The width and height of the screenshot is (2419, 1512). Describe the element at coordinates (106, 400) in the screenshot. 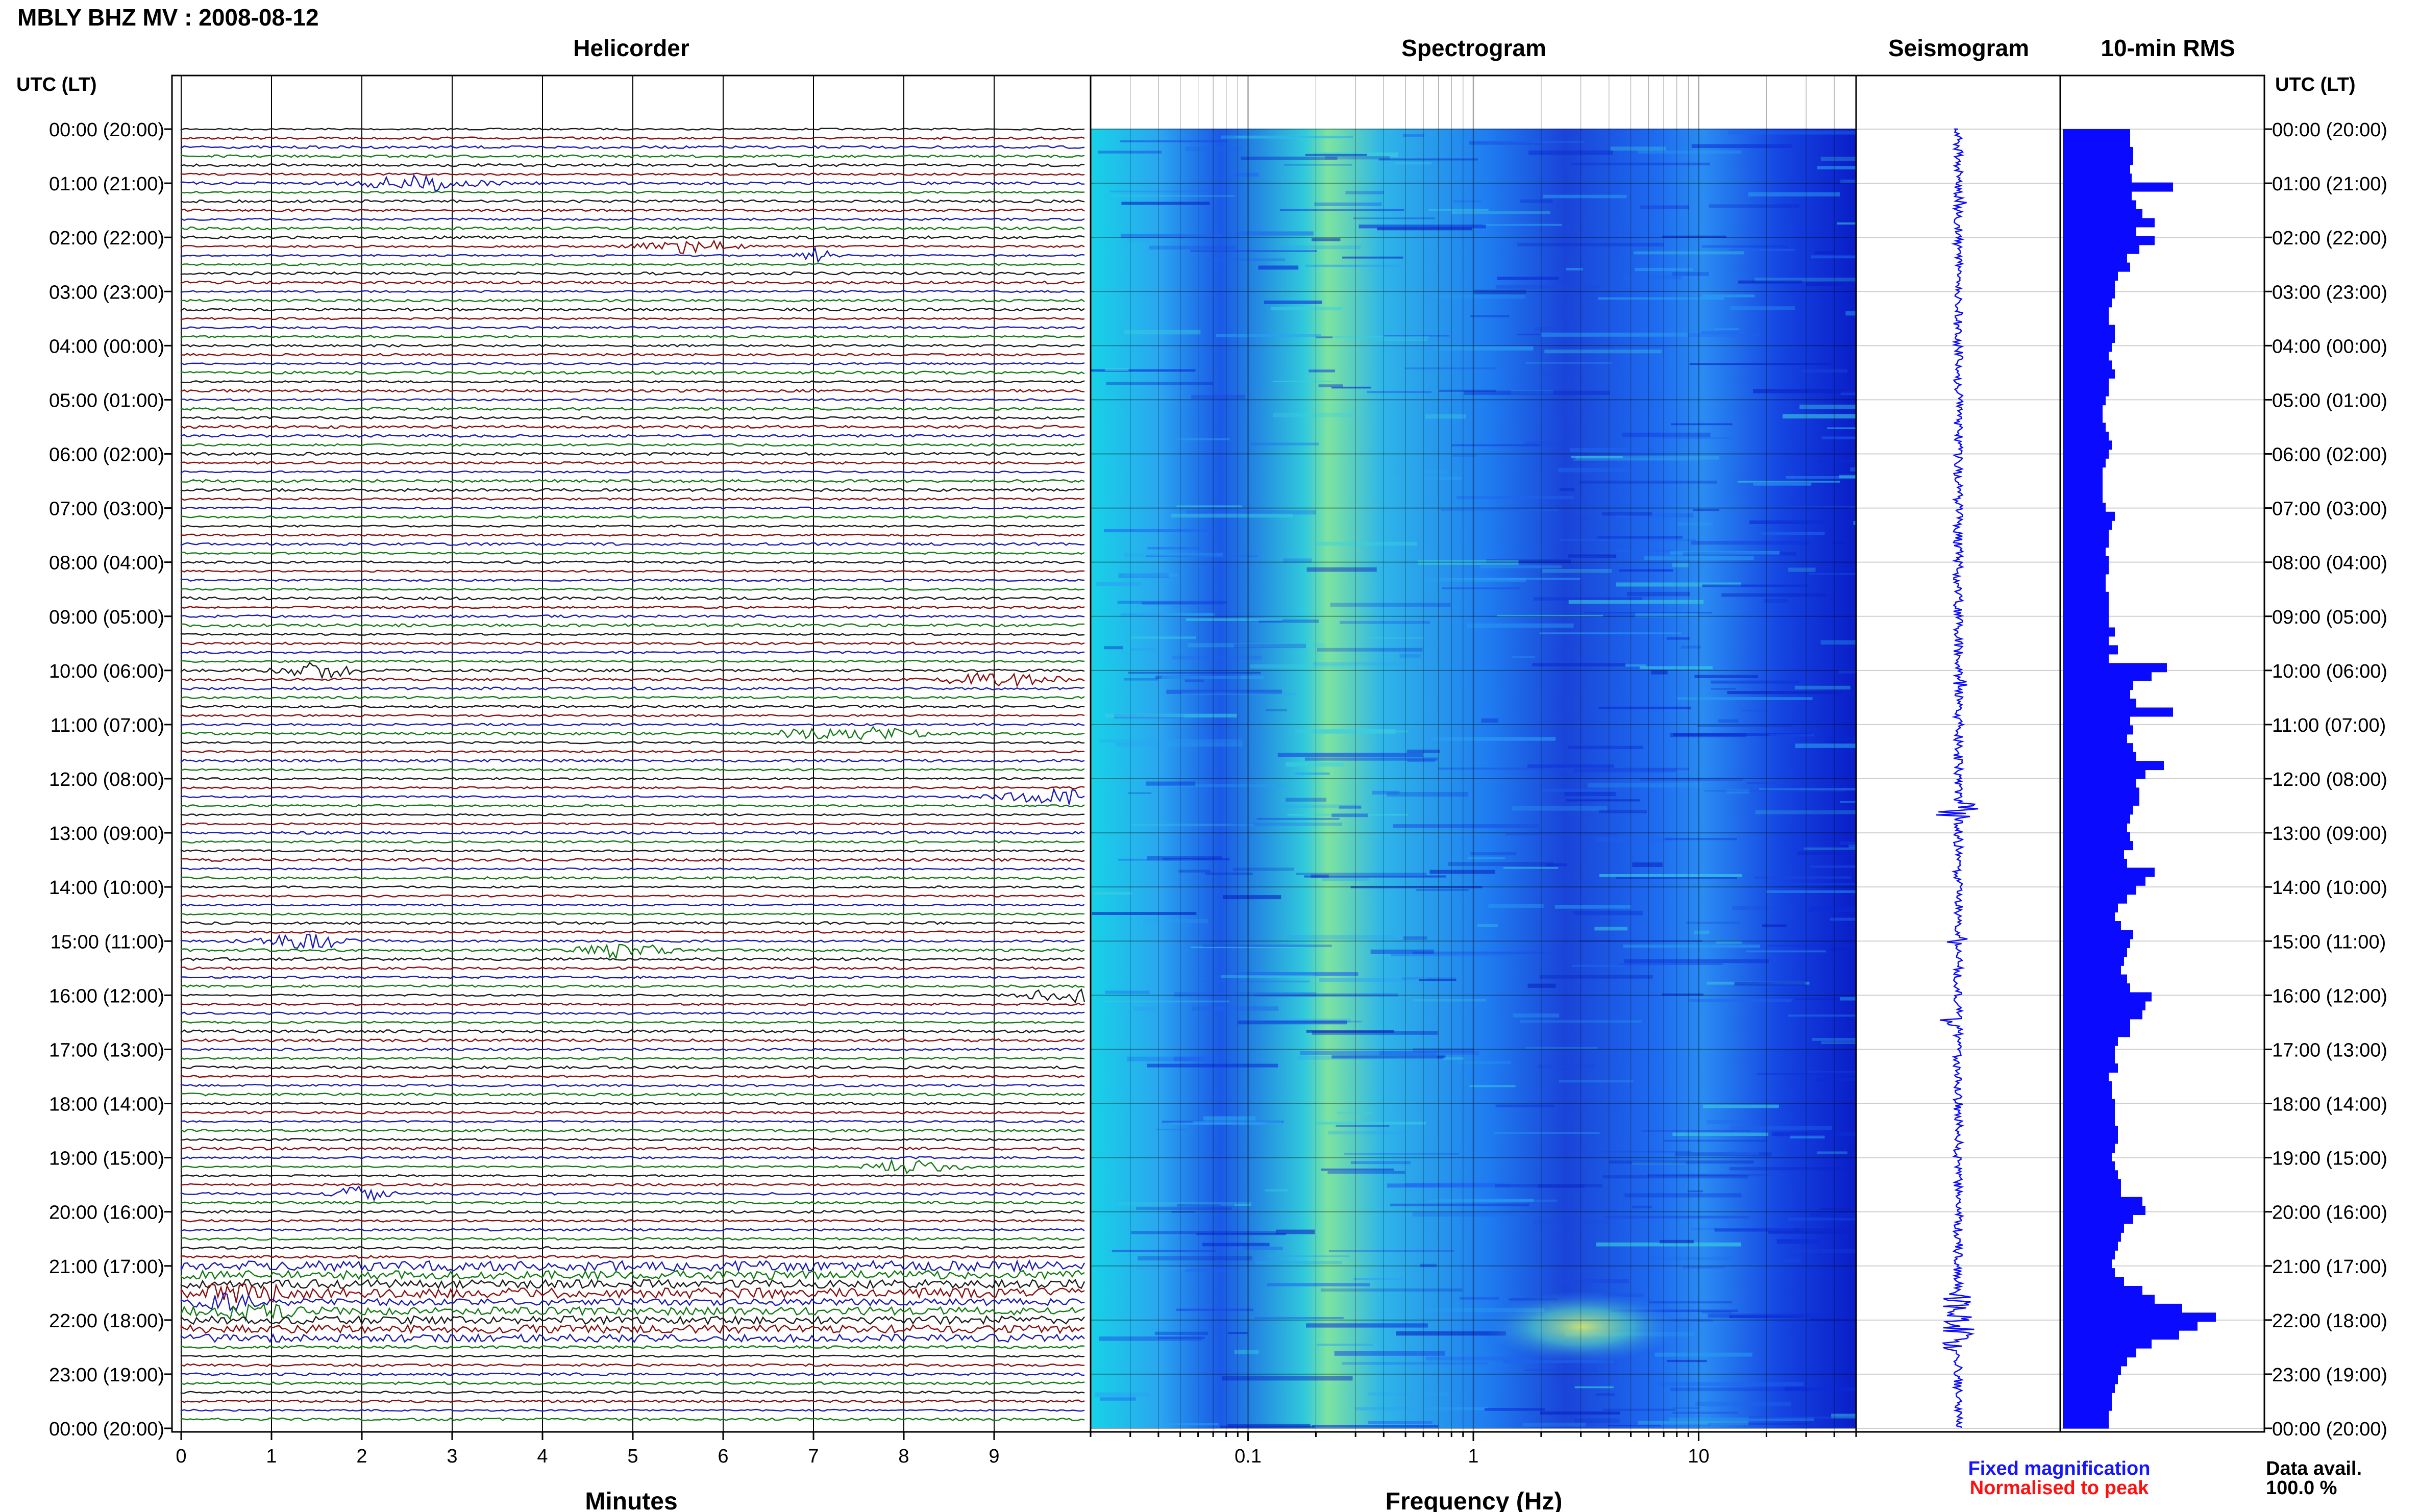

I see `time-label-left: 05:00 (01:00)` at that location.